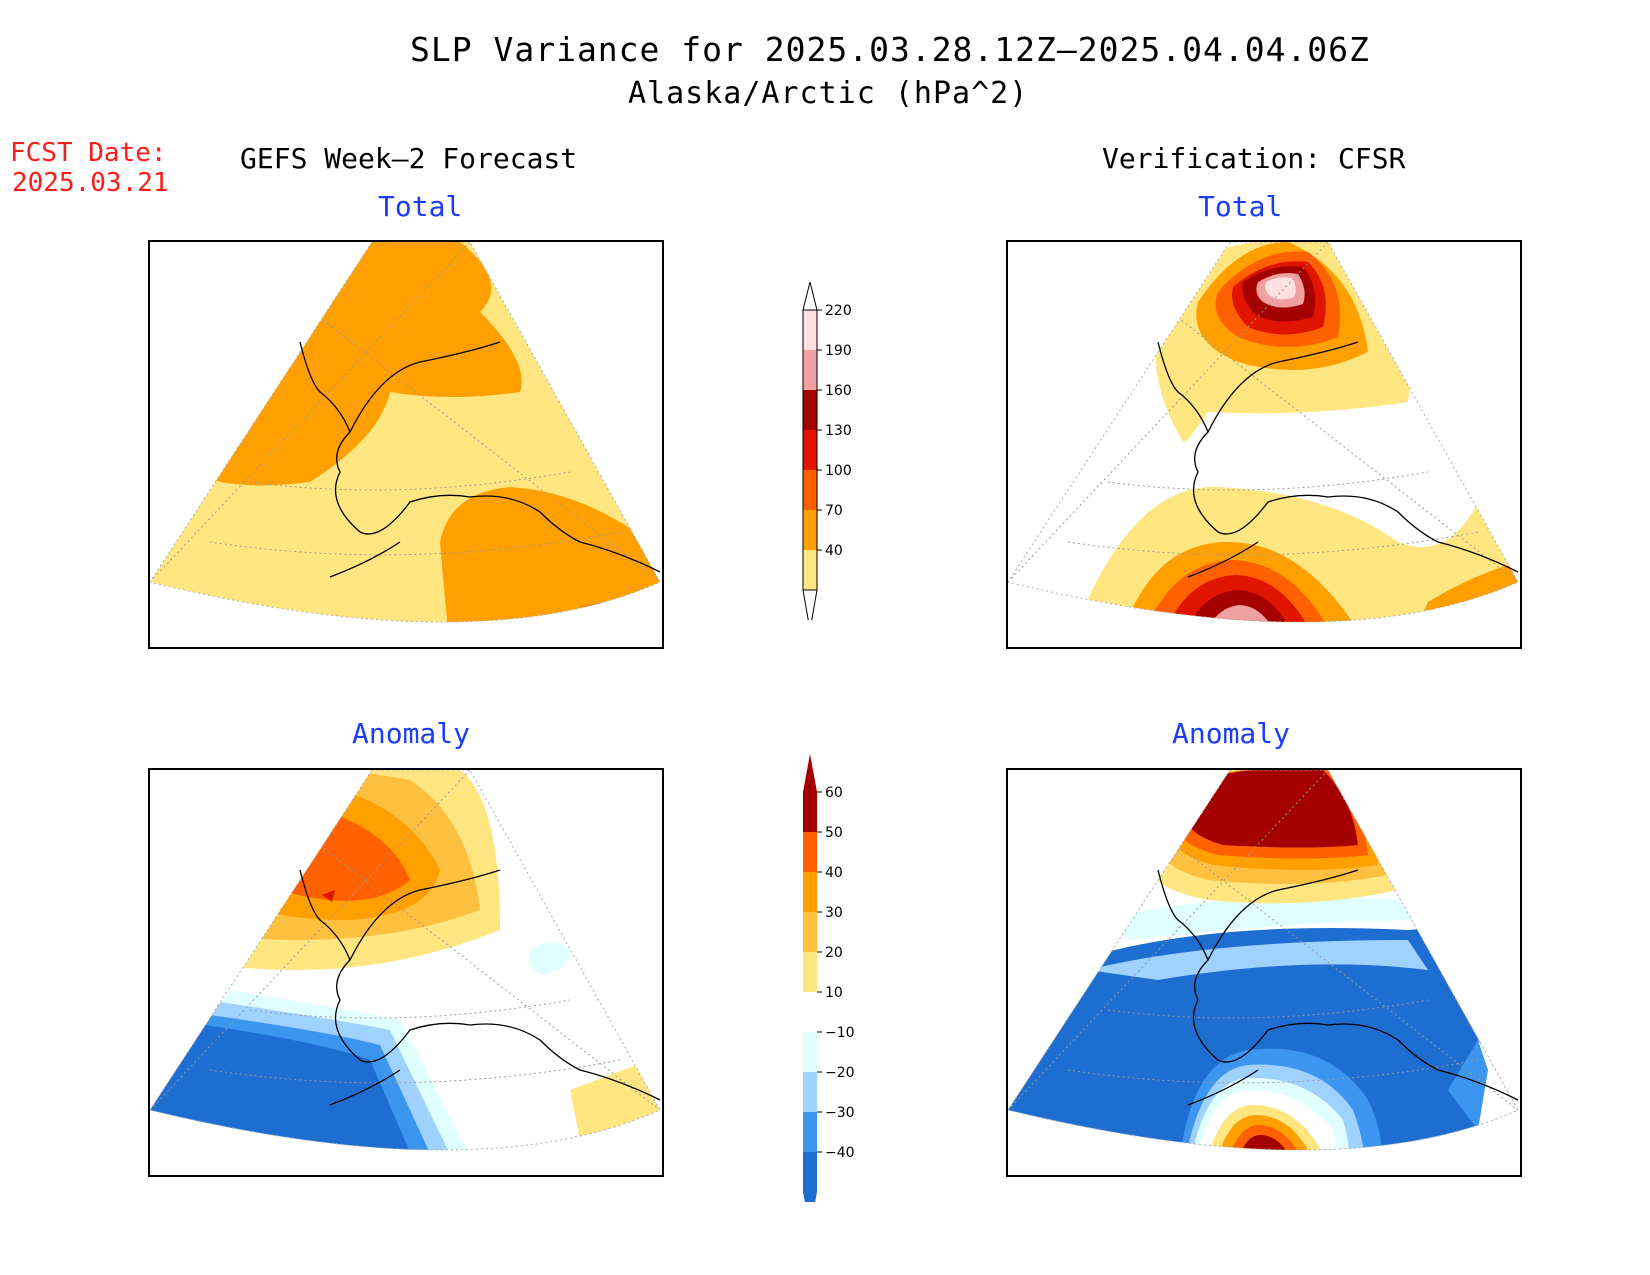 This screenshot has width=1650, height=1275. I want to click on fcst-total-label: Total, so click(420, 206).